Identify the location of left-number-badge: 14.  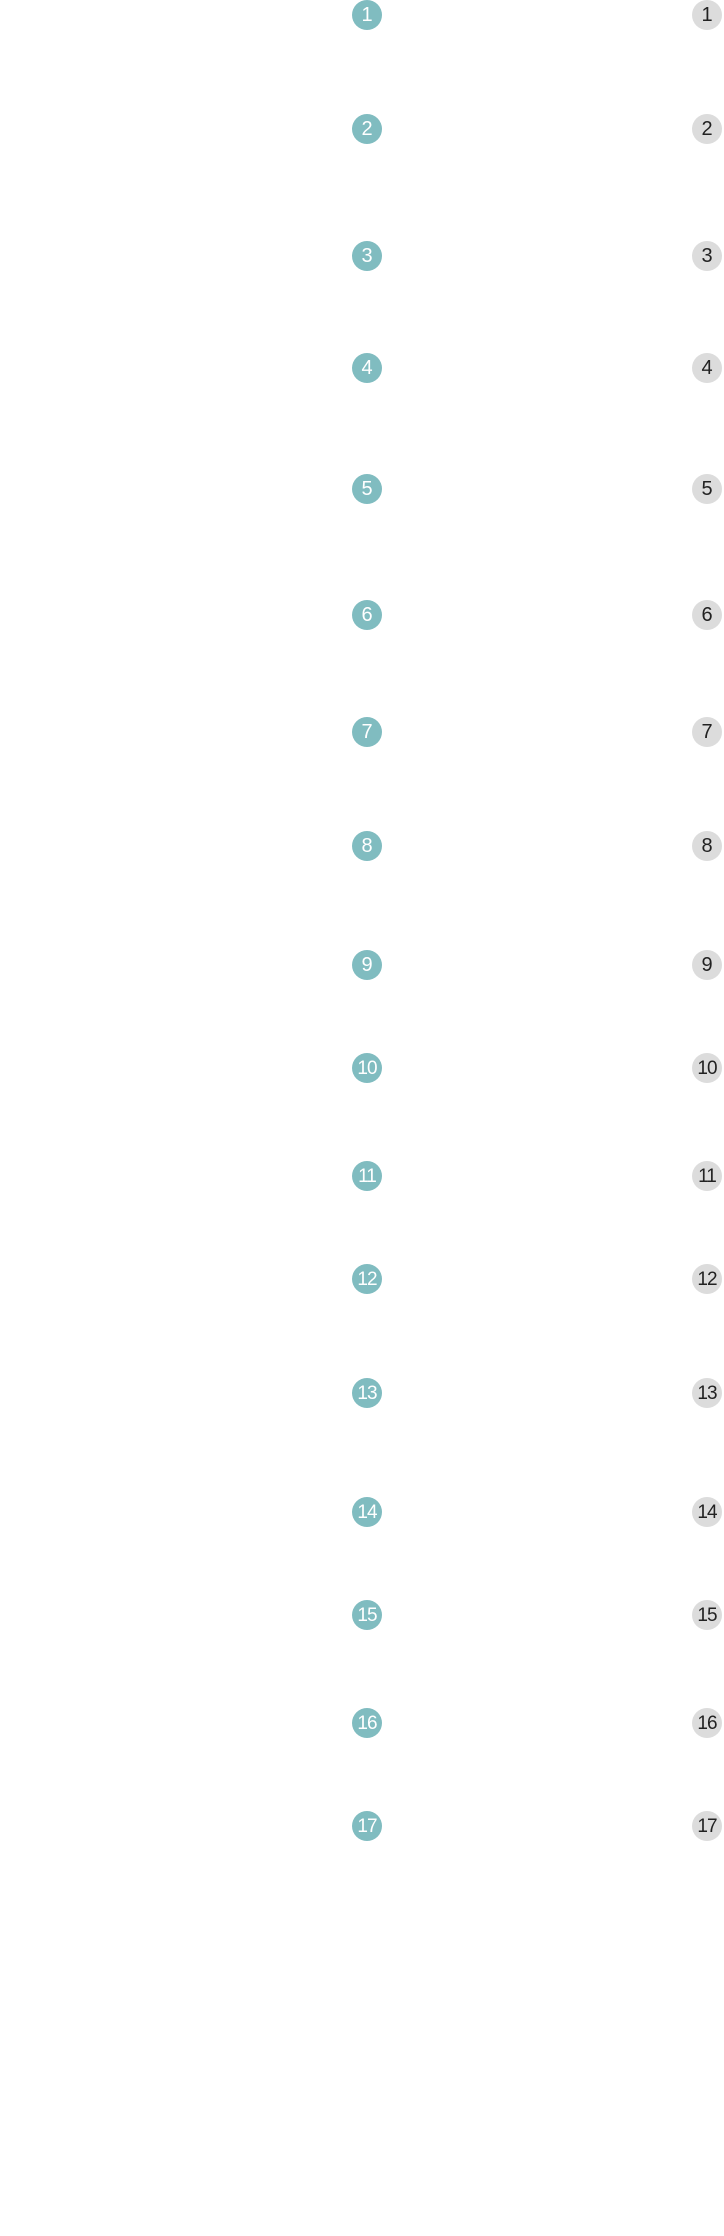
(367, 1512).